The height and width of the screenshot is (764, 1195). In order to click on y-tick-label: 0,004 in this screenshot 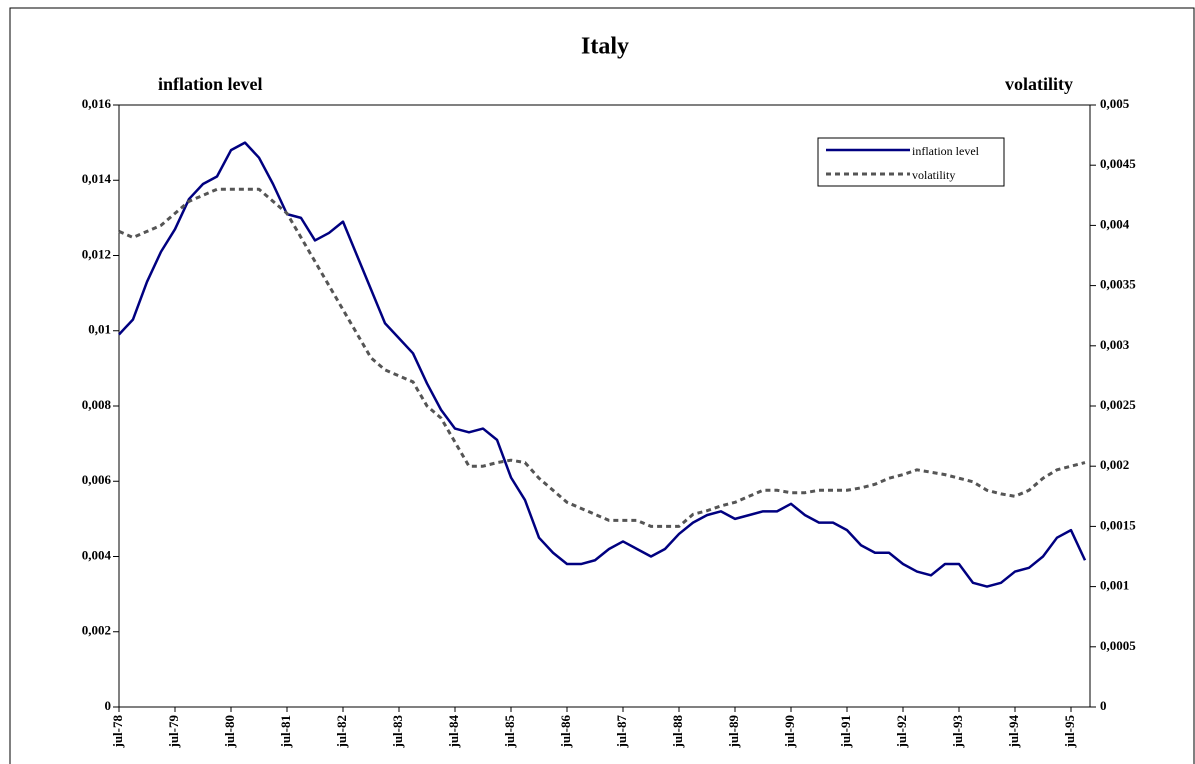, I will do `click(97, 554)`.